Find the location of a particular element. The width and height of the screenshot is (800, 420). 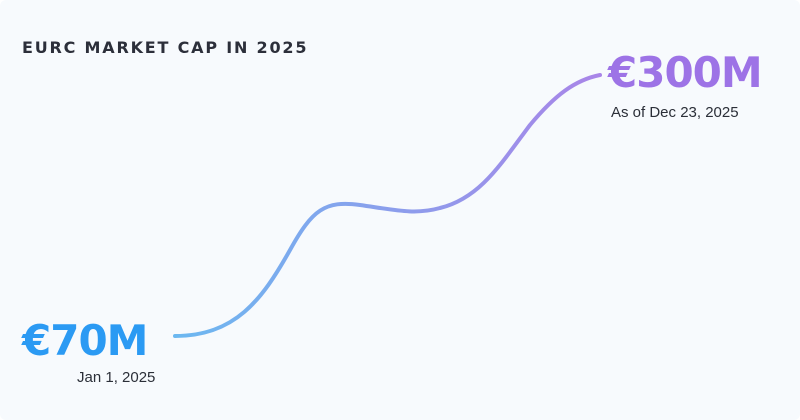

start-value-label: €70M is located at coordinates (85, 340).